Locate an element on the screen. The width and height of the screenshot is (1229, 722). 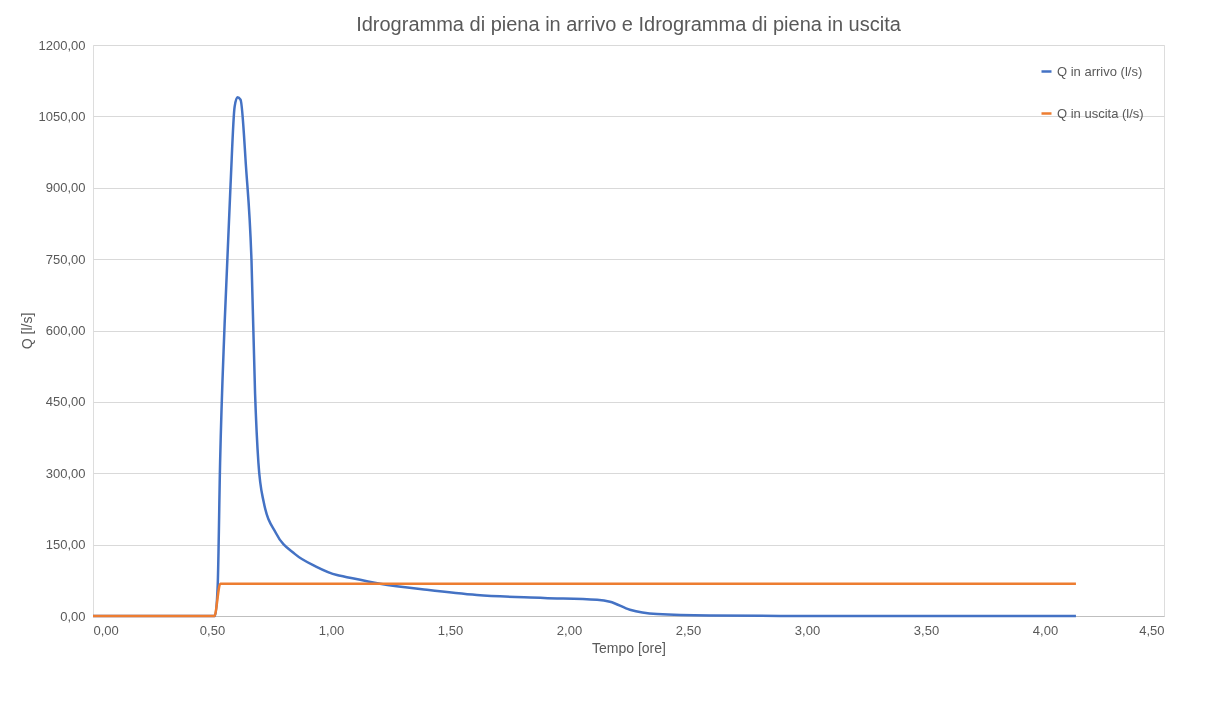
x-tick-label: 4,00 is located at coordinates (1045, 630).